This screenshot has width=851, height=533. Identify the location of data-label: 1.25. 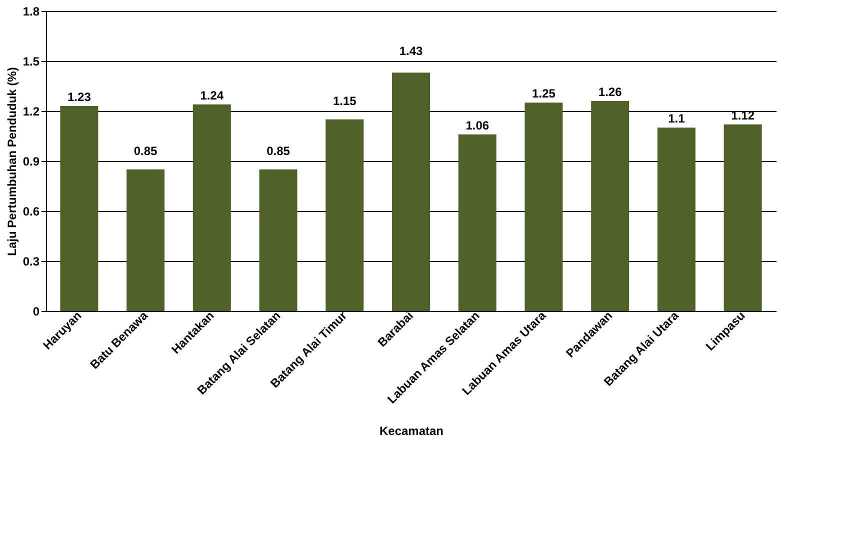
(544, 93).